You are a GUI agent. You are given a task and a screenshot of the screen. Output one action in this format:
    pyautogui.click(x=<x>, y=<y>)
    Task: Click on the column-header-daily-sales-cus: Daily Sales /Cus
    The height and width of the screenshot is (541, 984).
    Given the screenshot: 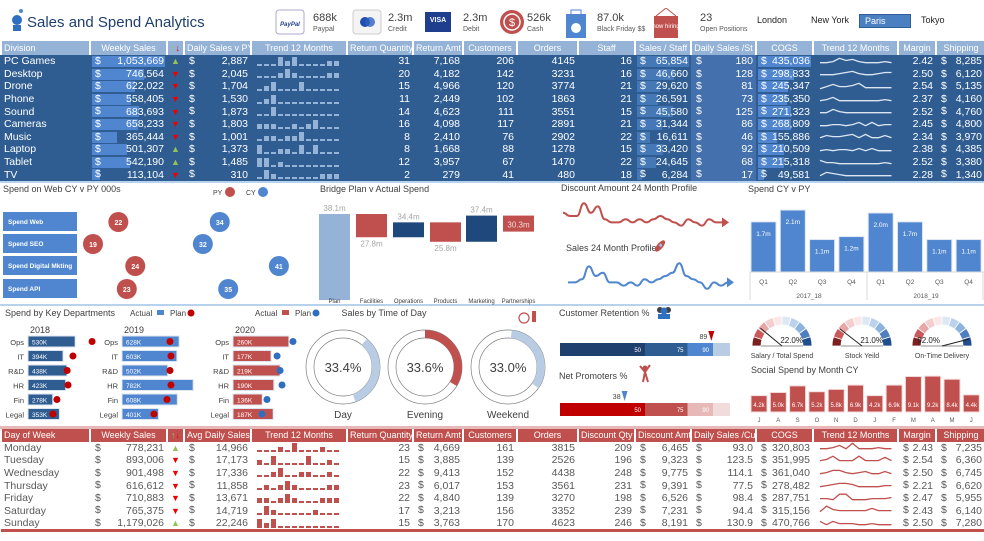 What is the action you would take?
    pyautogui.click(x=723, y=434)
    